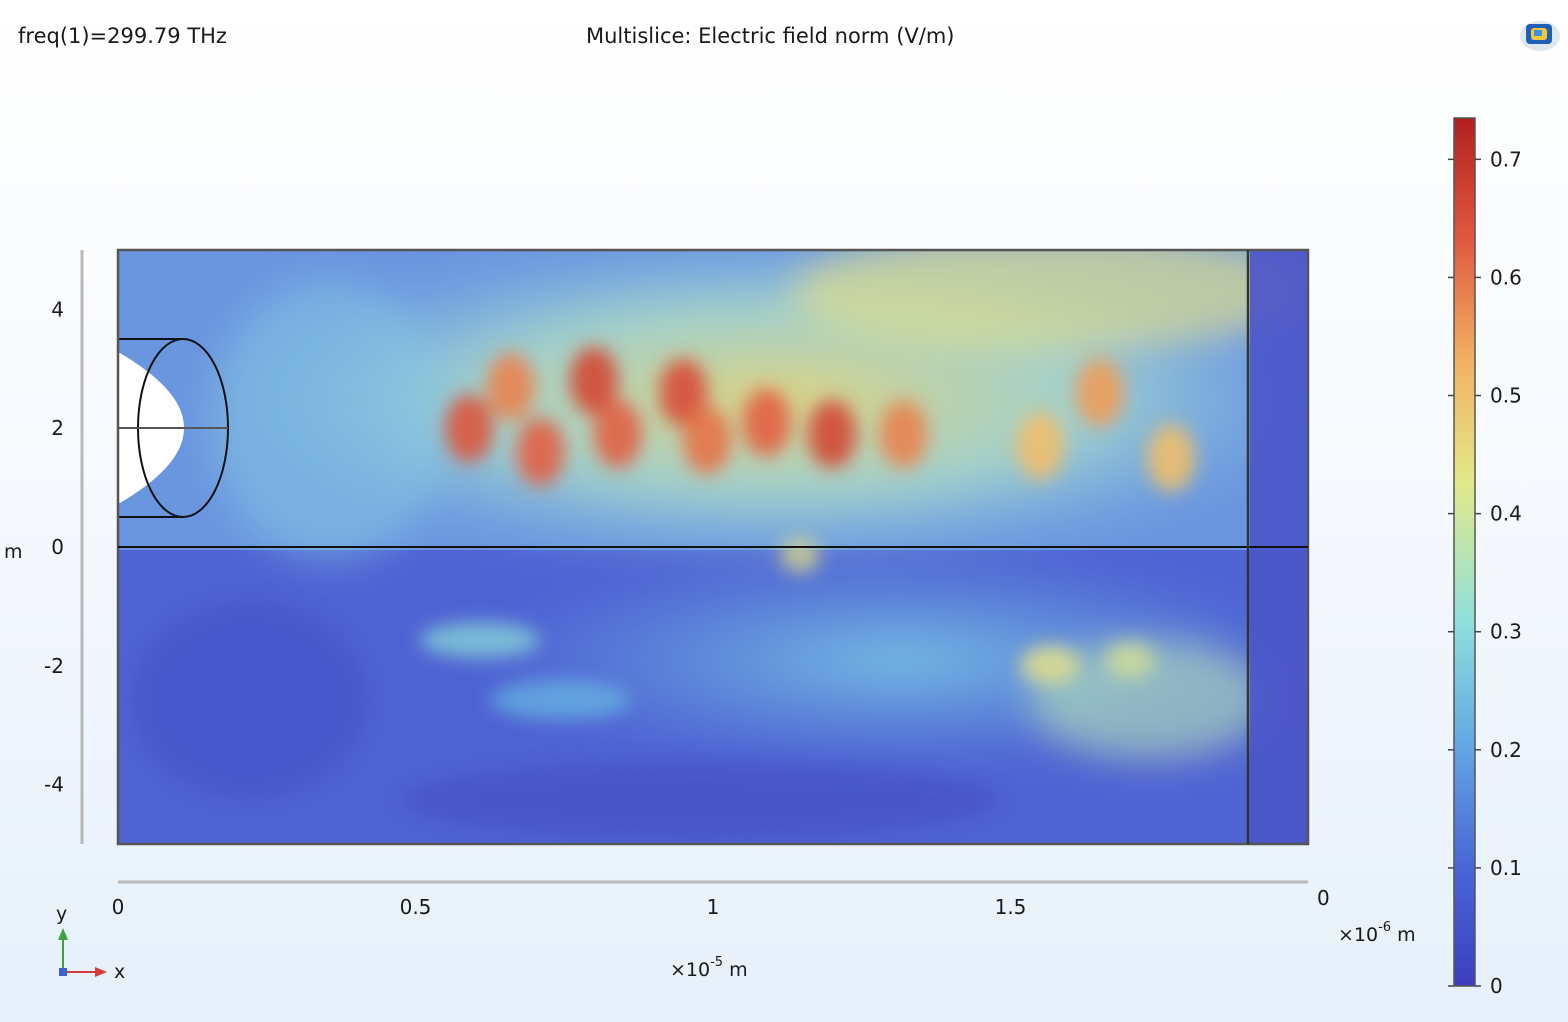 The image size is (1568, 1022). Describe the element at coordinates (416, 907) in the screenshot. I see `x-tick-label: 0.5` at that location.